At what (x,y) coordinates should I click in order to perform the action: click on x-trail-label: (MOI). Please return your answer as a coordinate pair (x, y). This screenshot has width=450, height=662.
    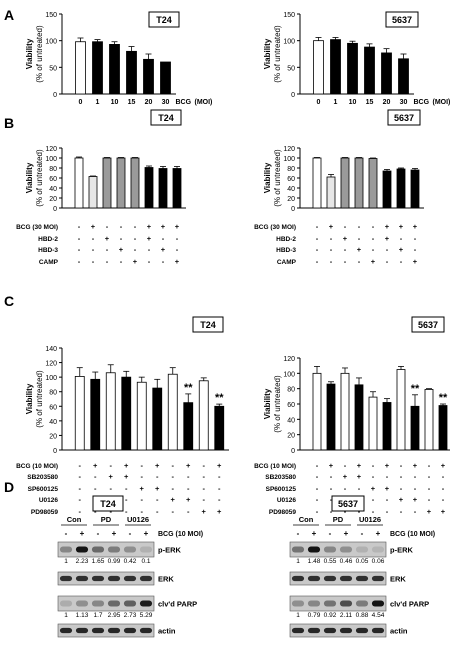
    Looking at the image, I should click on (441, 102).